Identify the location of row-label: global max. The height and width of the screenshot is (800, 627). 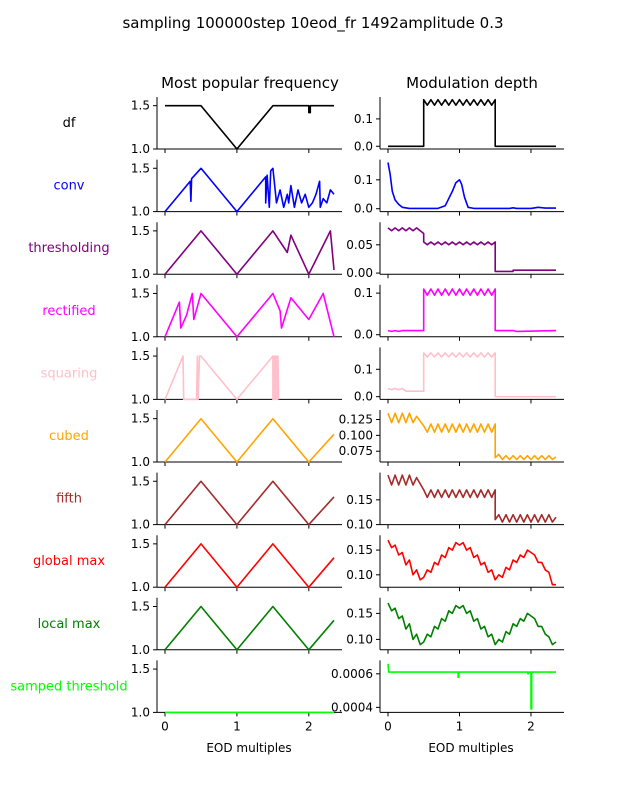
(69, 561).